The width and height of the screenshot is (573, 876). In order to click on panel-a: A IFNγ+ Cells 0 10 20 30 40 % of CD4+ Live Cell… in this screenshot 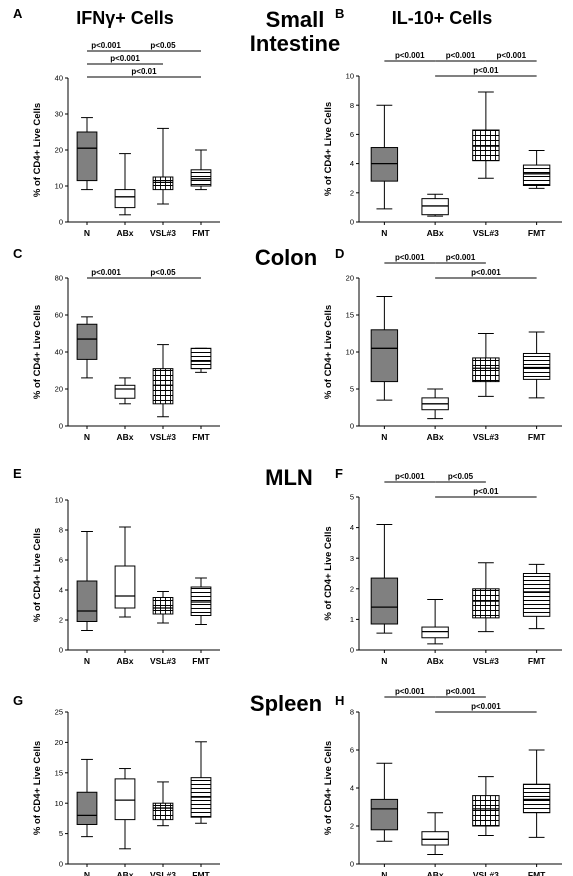, I will do `click(116, 122)`.